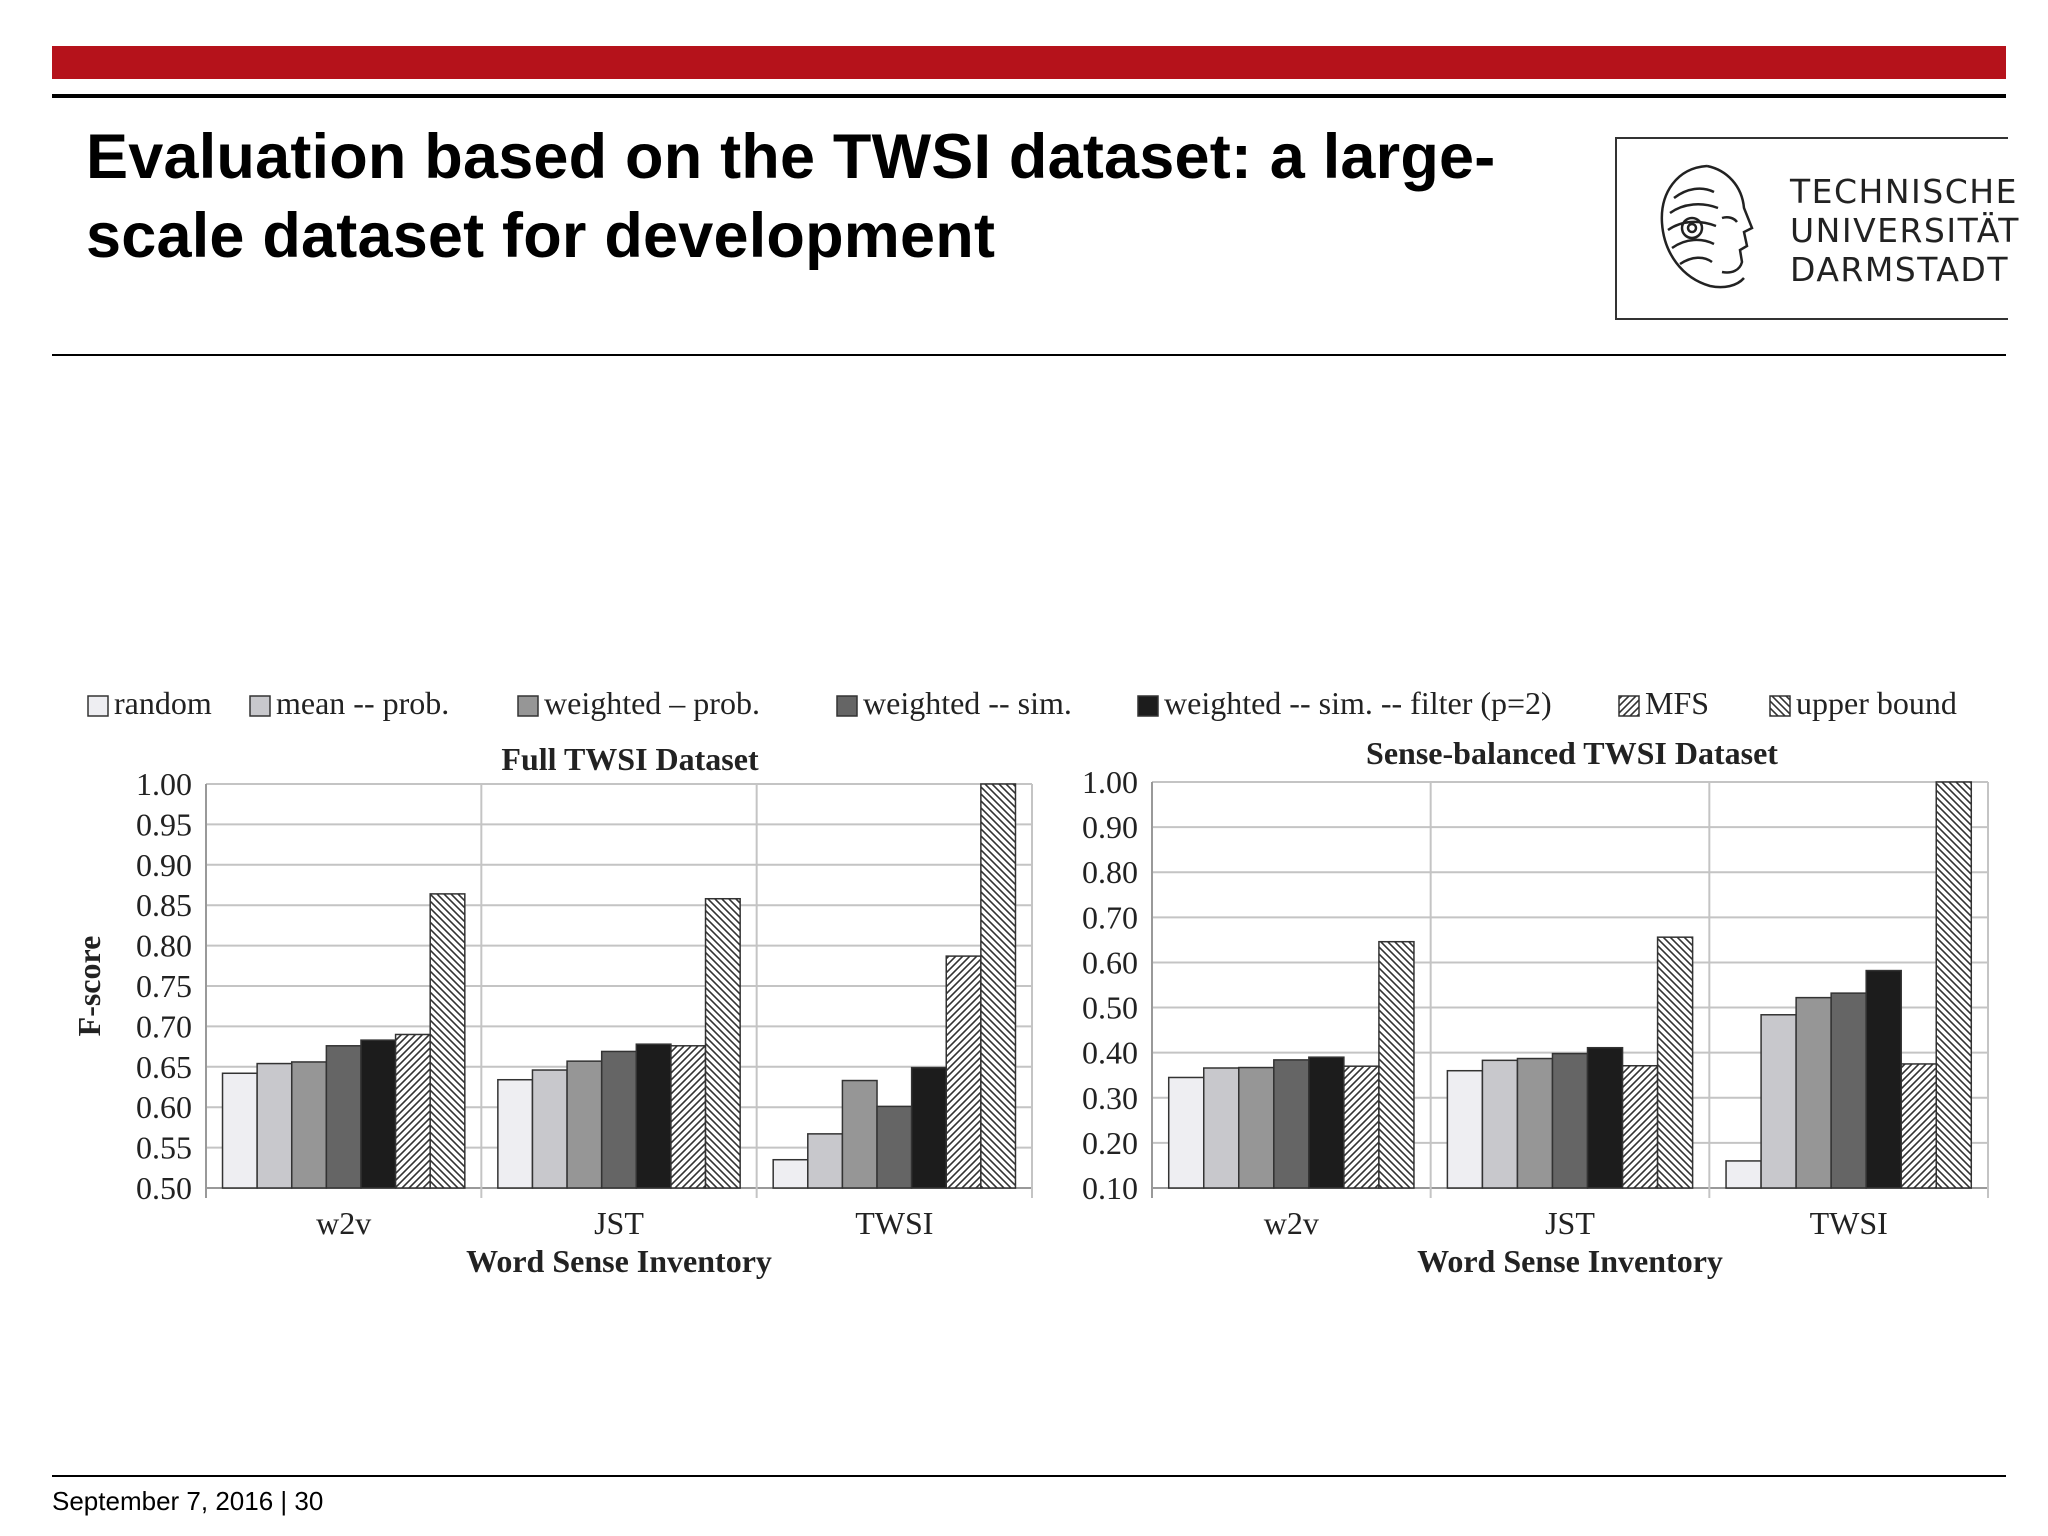 This screenshot has height=1536, width=2048. What do you see at coordinates (1905, 230) in the screenshot?
I see `university-name: TECHNISCHE UNIVERSITÄT DARMSTADT` at bounding box center [1905, 230].